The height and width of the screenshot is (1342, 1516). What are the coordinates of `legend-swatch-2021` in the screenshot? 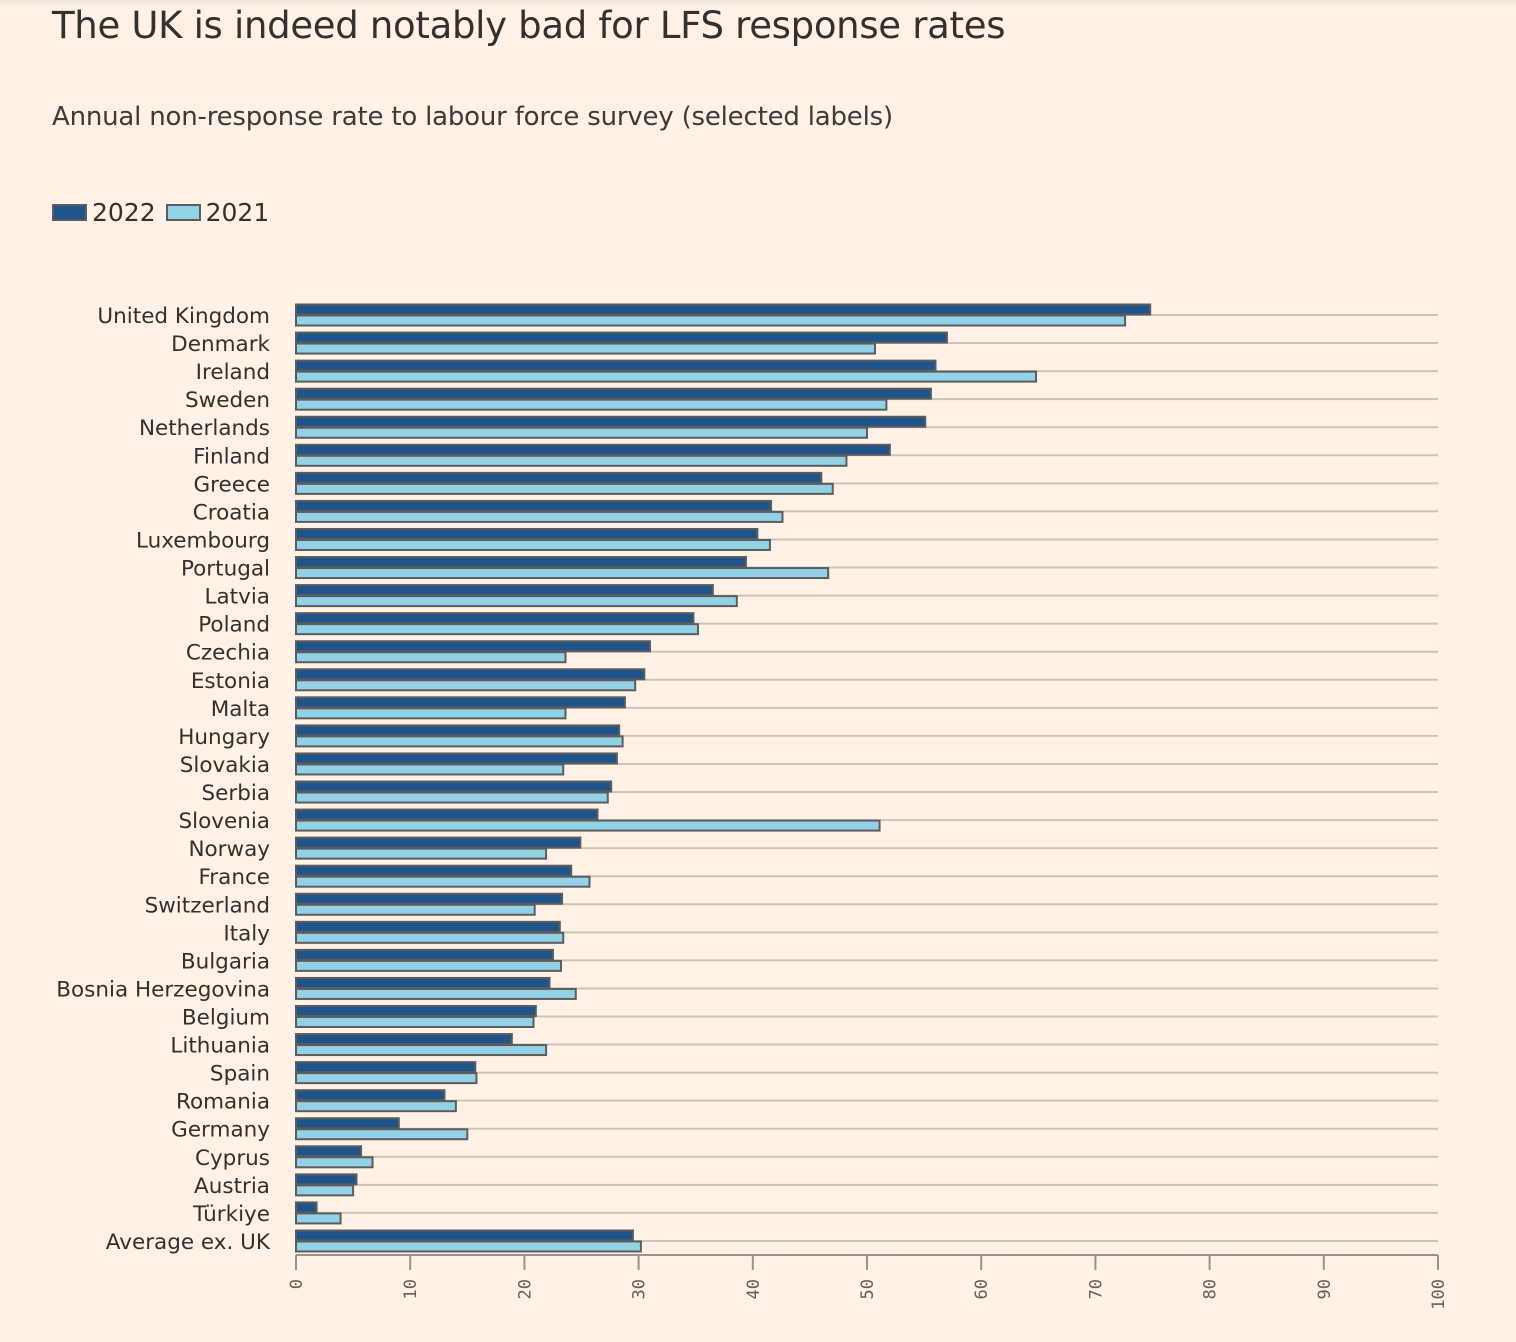 It's located at (183, 212).